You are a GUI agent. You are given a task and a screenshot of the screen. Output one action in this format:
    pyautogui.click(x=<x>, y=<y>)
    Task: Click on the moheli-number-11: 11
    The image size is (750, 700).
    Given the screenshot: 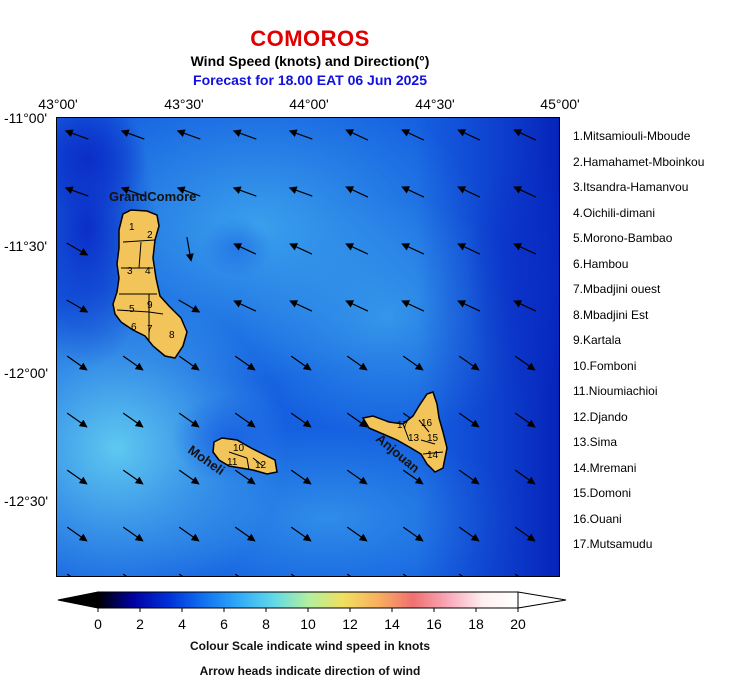 What is the action you would take?
    pyautogui.click(x=232, y=462)
    